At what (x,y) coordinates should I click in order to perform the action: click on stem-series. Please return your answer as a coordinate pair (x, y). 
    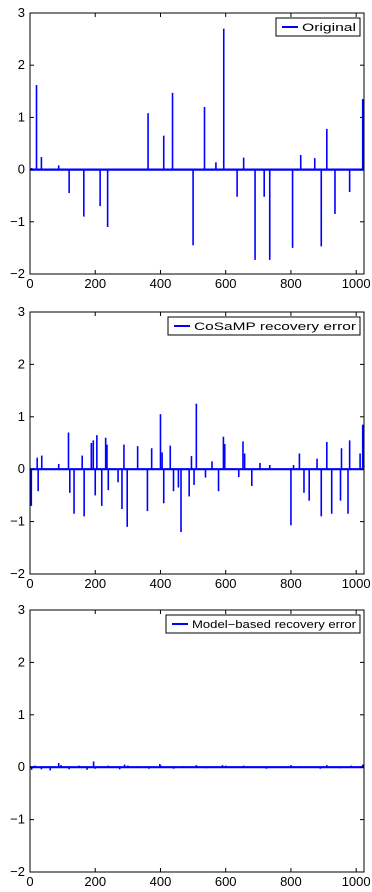
    Looking at the image, I should click on (197, 468).